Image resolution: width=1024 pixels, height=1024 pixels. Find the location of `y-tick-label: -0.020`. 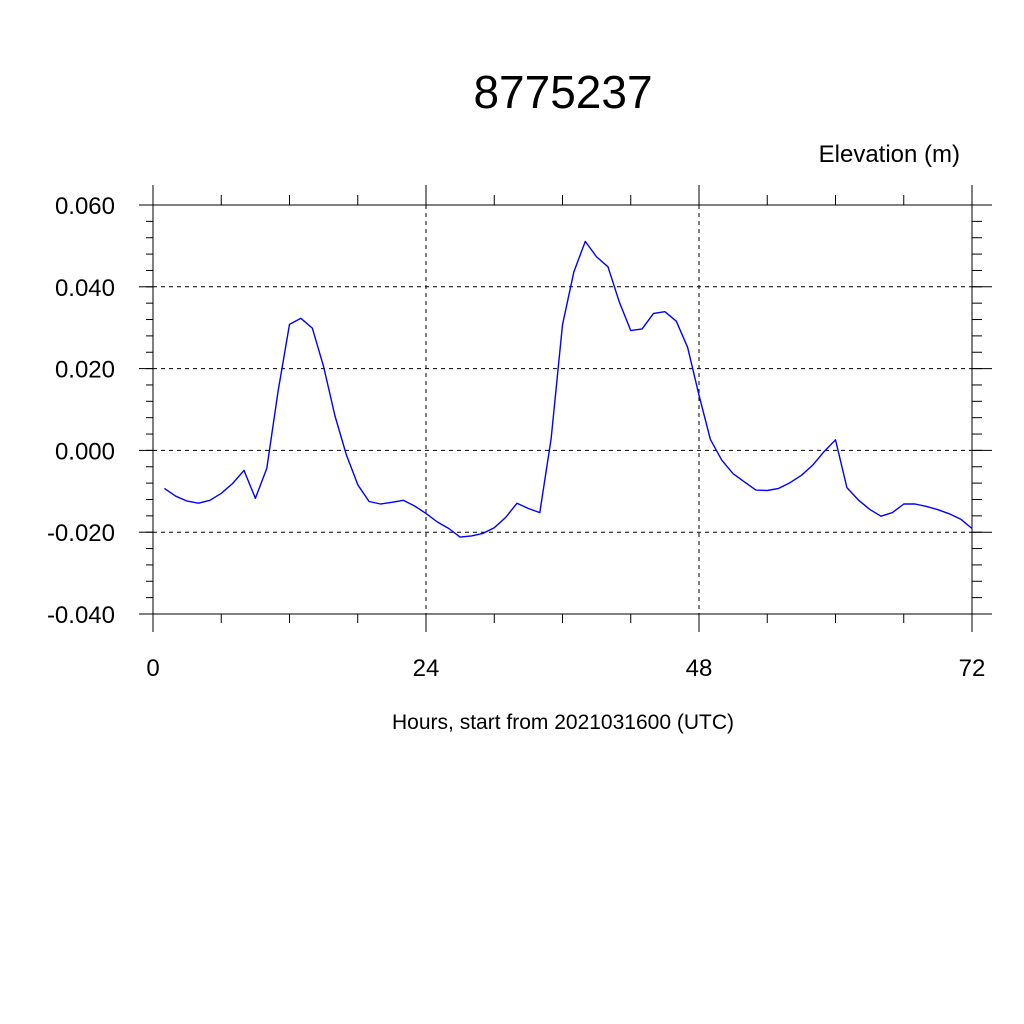

y-tick-label: -0.020 is located at coordinates (81, 533).